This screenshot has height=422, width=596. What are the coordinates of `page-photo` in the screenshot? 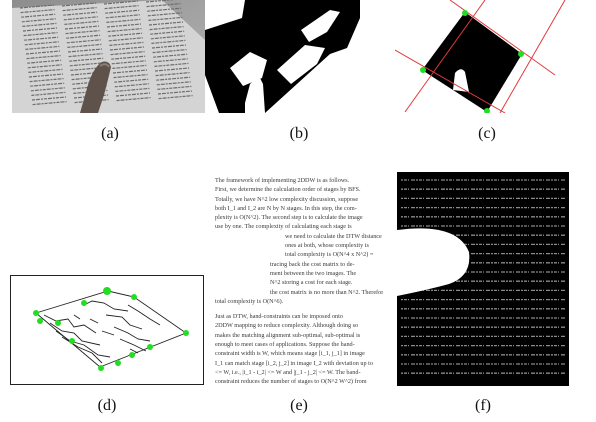 It's located at (108, 56).